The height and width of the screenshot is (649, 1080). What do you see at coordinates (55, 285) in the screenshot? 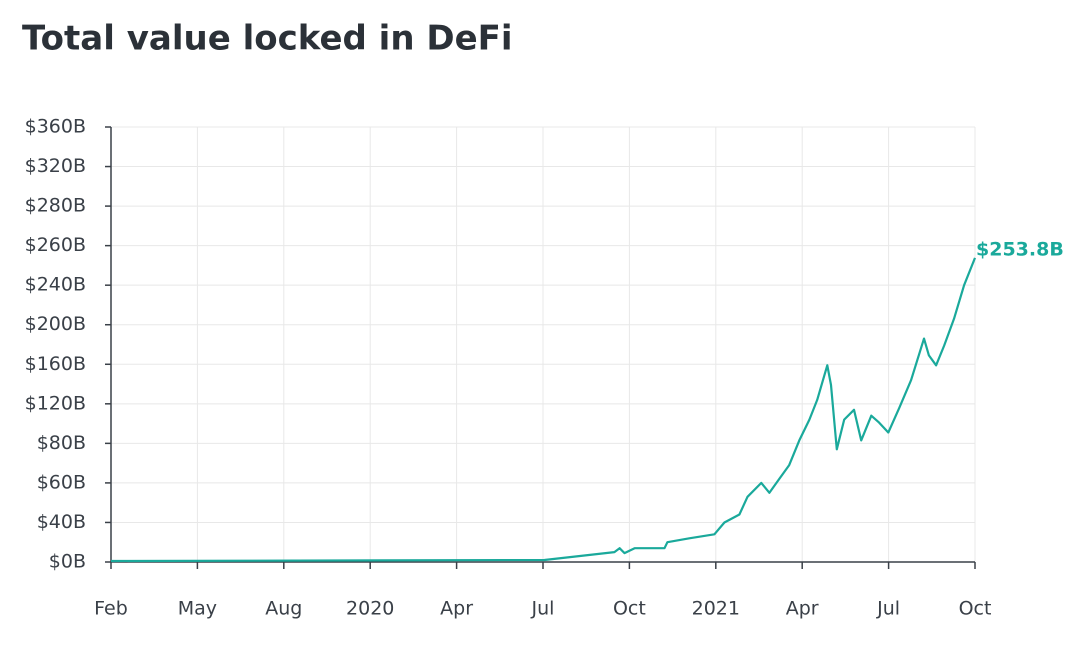
I see `y-tick-label: $240B` at bounding box center [55, 285].